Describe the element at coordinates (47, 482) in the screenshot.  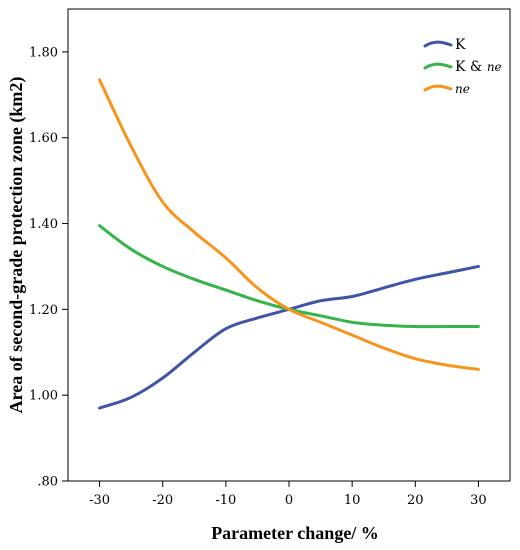
I see `y-tick-label: .80` at that location.